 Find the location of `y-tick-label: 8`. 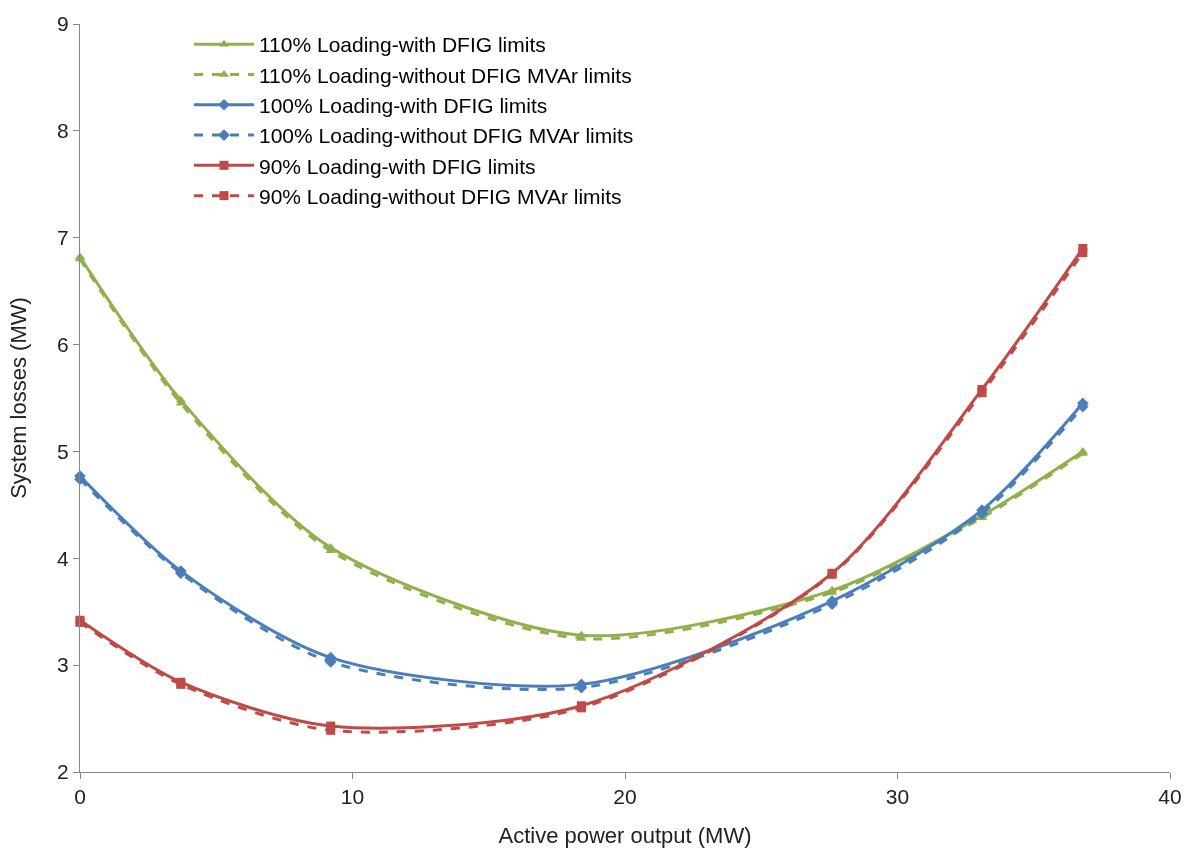

y-tick-label: 8 is located at coordinates (63, 131).